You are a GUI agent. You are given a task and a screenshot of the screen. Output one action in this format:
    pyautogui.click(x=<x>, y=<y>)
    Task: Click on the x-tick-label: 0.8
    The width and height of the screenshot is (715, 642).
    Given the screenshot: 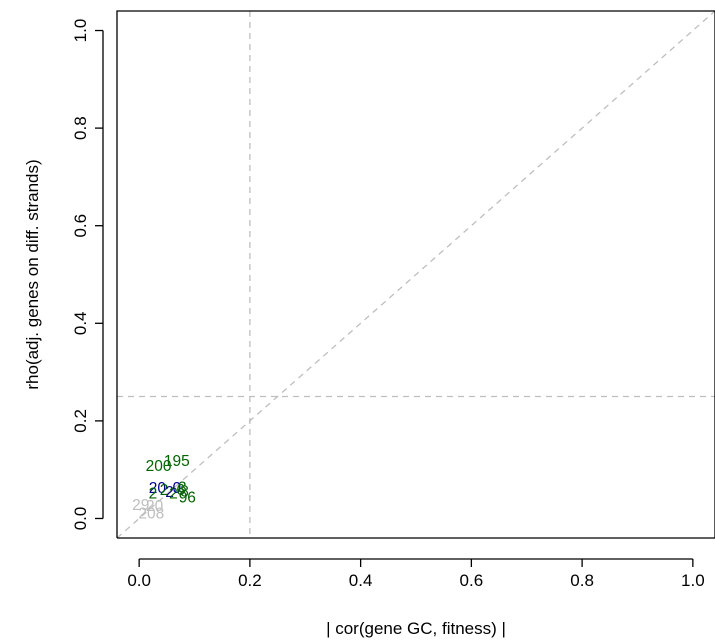 What is the action you would take?
    pyautogui.click(x=582, y=580)
    